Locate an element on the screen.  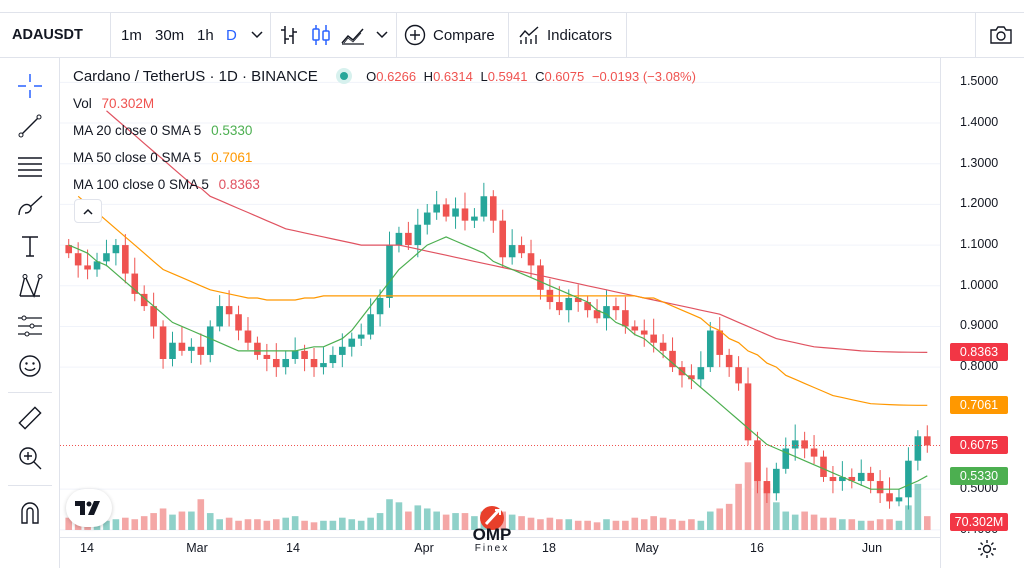
collapse-legend-button is located at coordinates (88, 211).